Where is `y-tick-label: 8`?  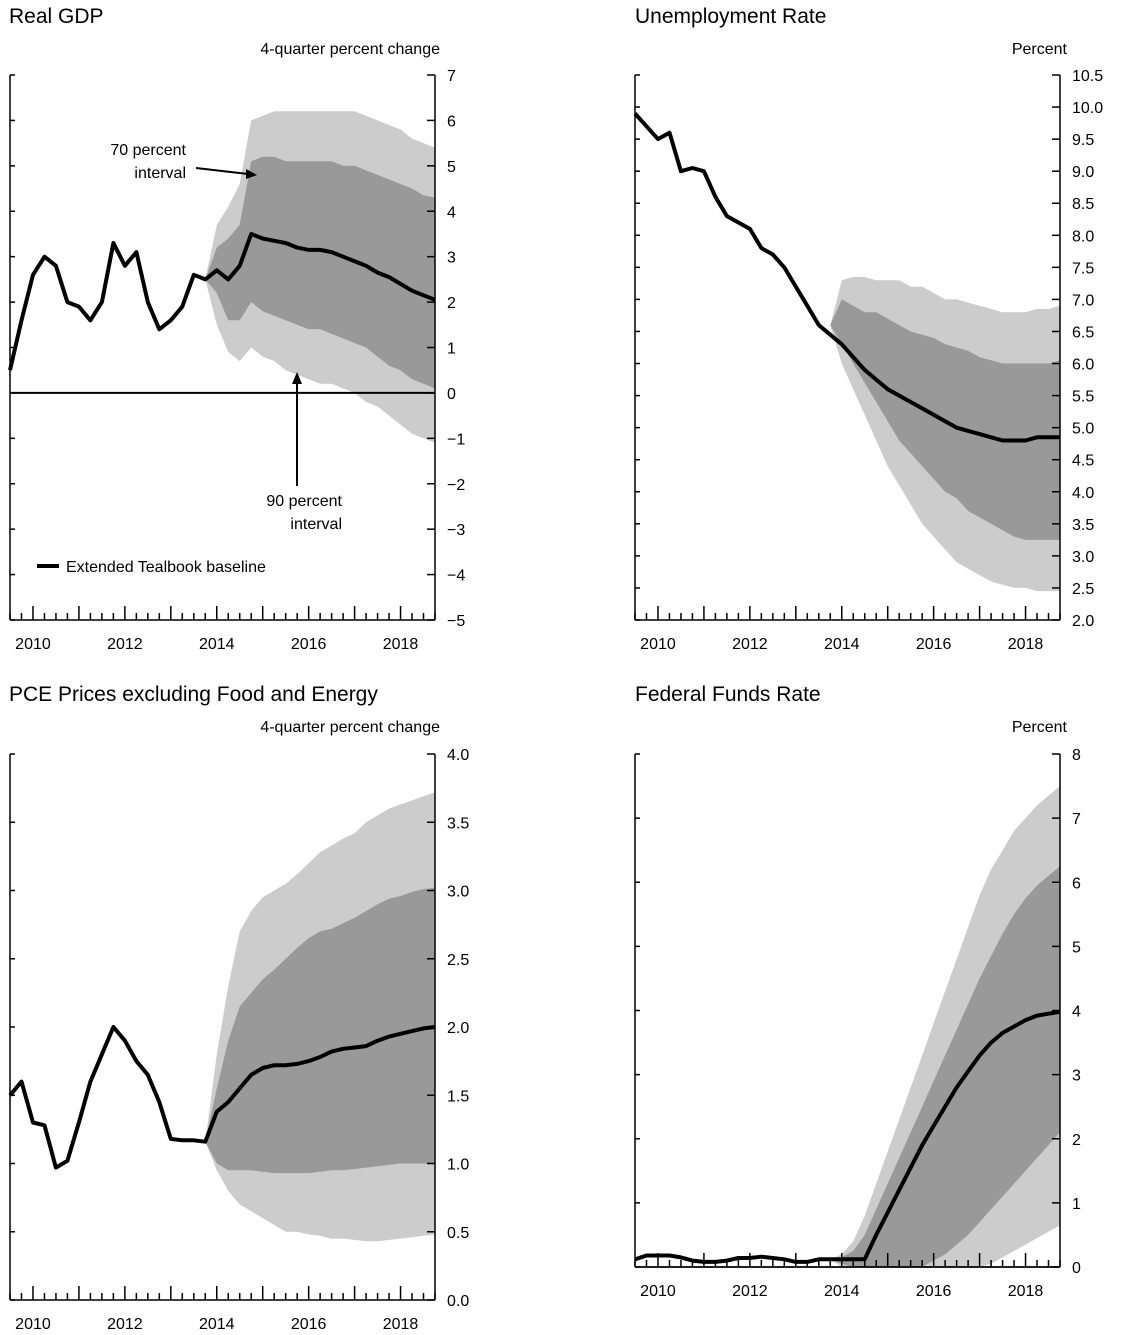 y-tick-label: 8 is located at coordinates (1076, 755).